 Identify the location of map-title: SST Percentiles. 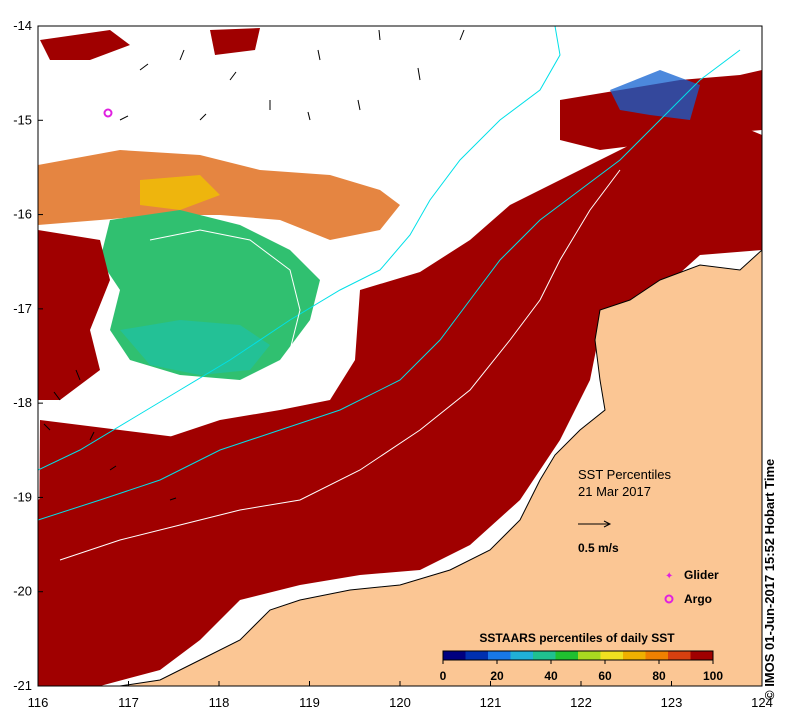
(624, 474).